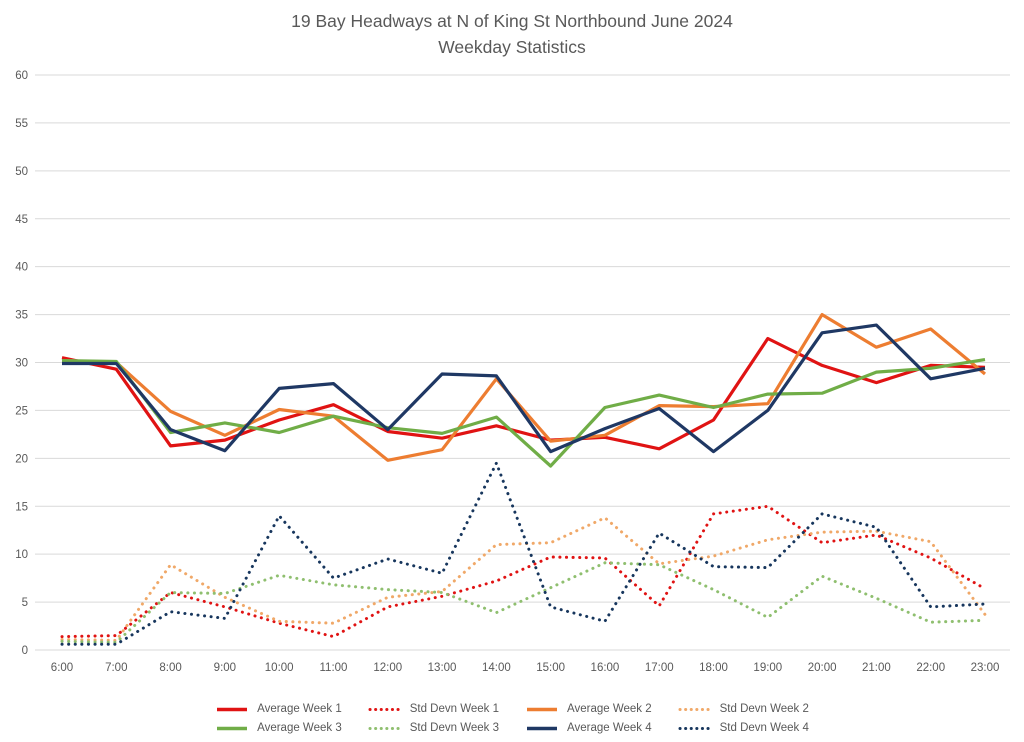  Describe the element at coordinates (764, 709) in the screenshot. I see `legend-label: Std Devn Week 2` at that location.